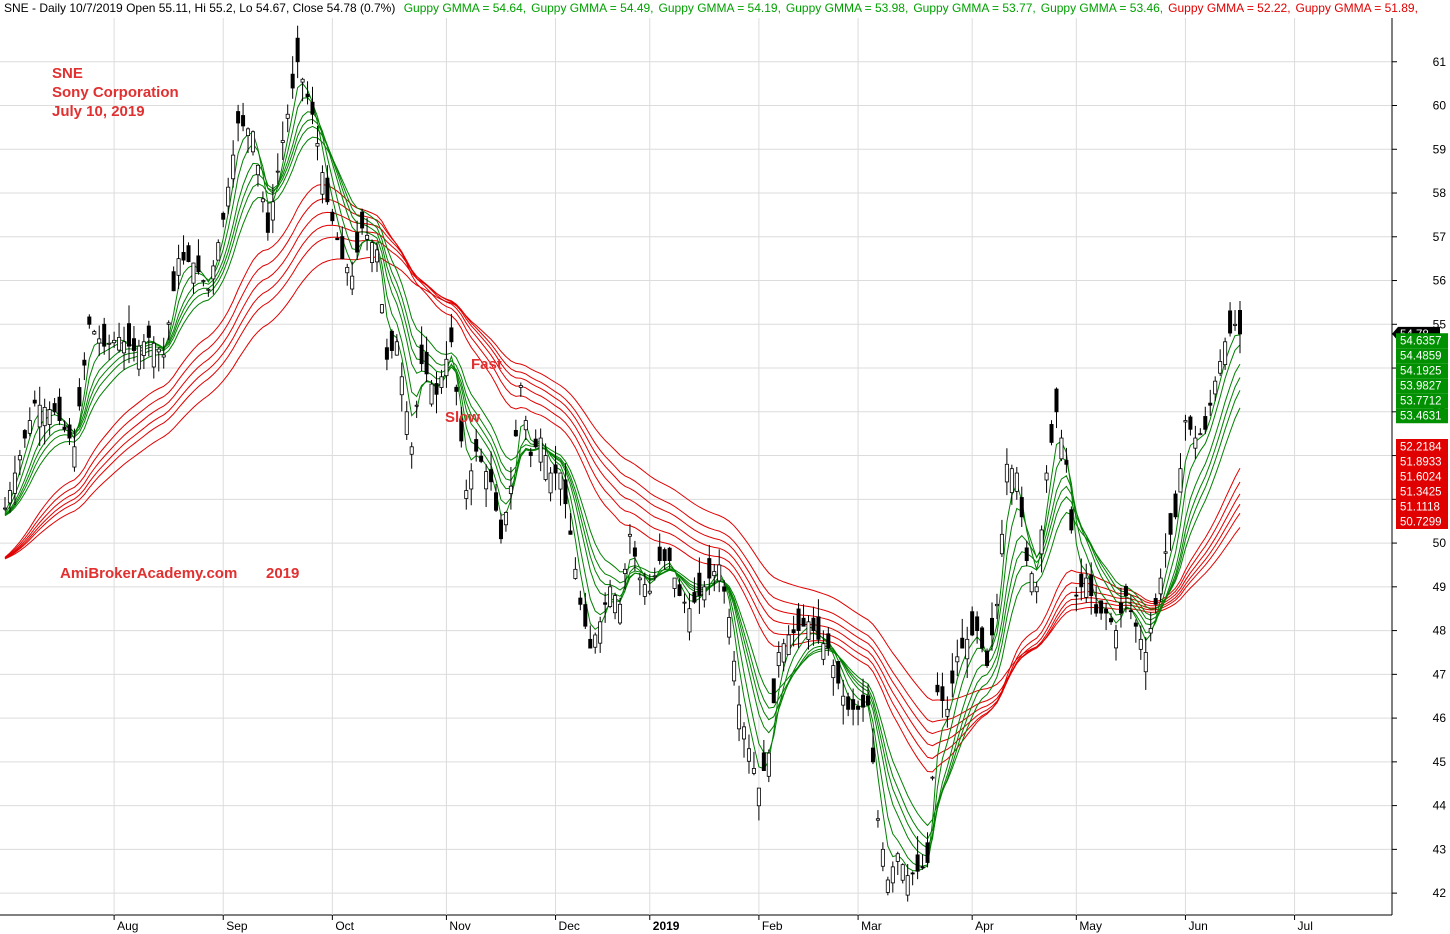 This screenshot has width=1450, height=934. Describe the element at coordinates (1422, 492) in the screenshot. I see `slow-value-tag` at that location.